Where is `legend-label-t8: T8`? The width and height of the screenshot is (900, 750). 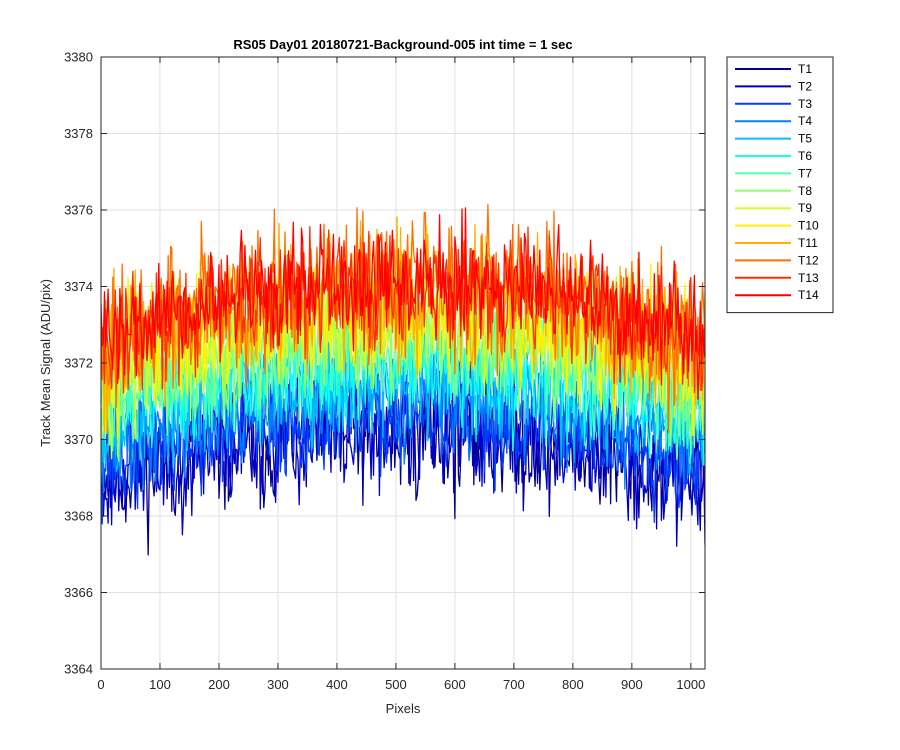
legend-label-t8: T8 is located at coordinates (805, 191).